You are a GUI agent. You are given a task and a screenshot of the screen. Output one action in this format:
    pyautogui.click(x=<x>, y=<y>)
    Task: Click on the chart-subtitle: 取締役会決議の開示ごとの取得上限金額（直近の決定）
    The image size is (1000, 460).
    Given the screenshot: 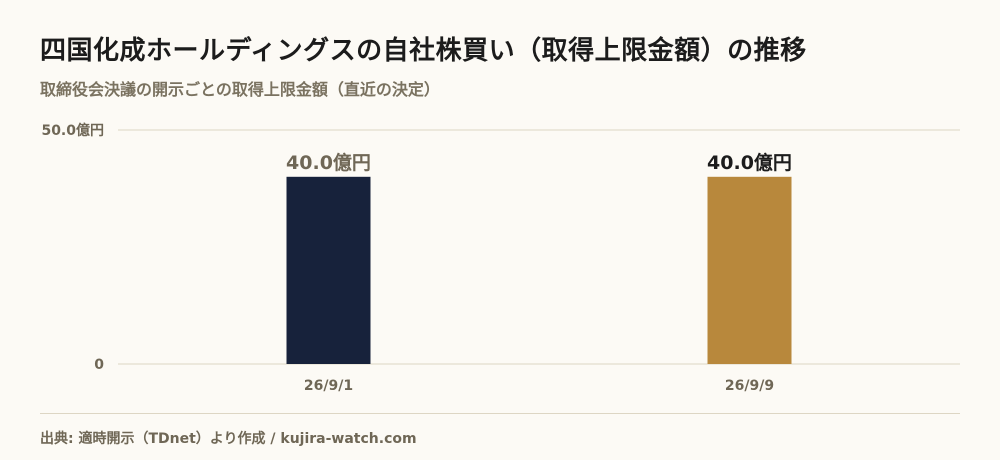 What is the action you would take?
    pyautogui.click(x=240, y=89)
    